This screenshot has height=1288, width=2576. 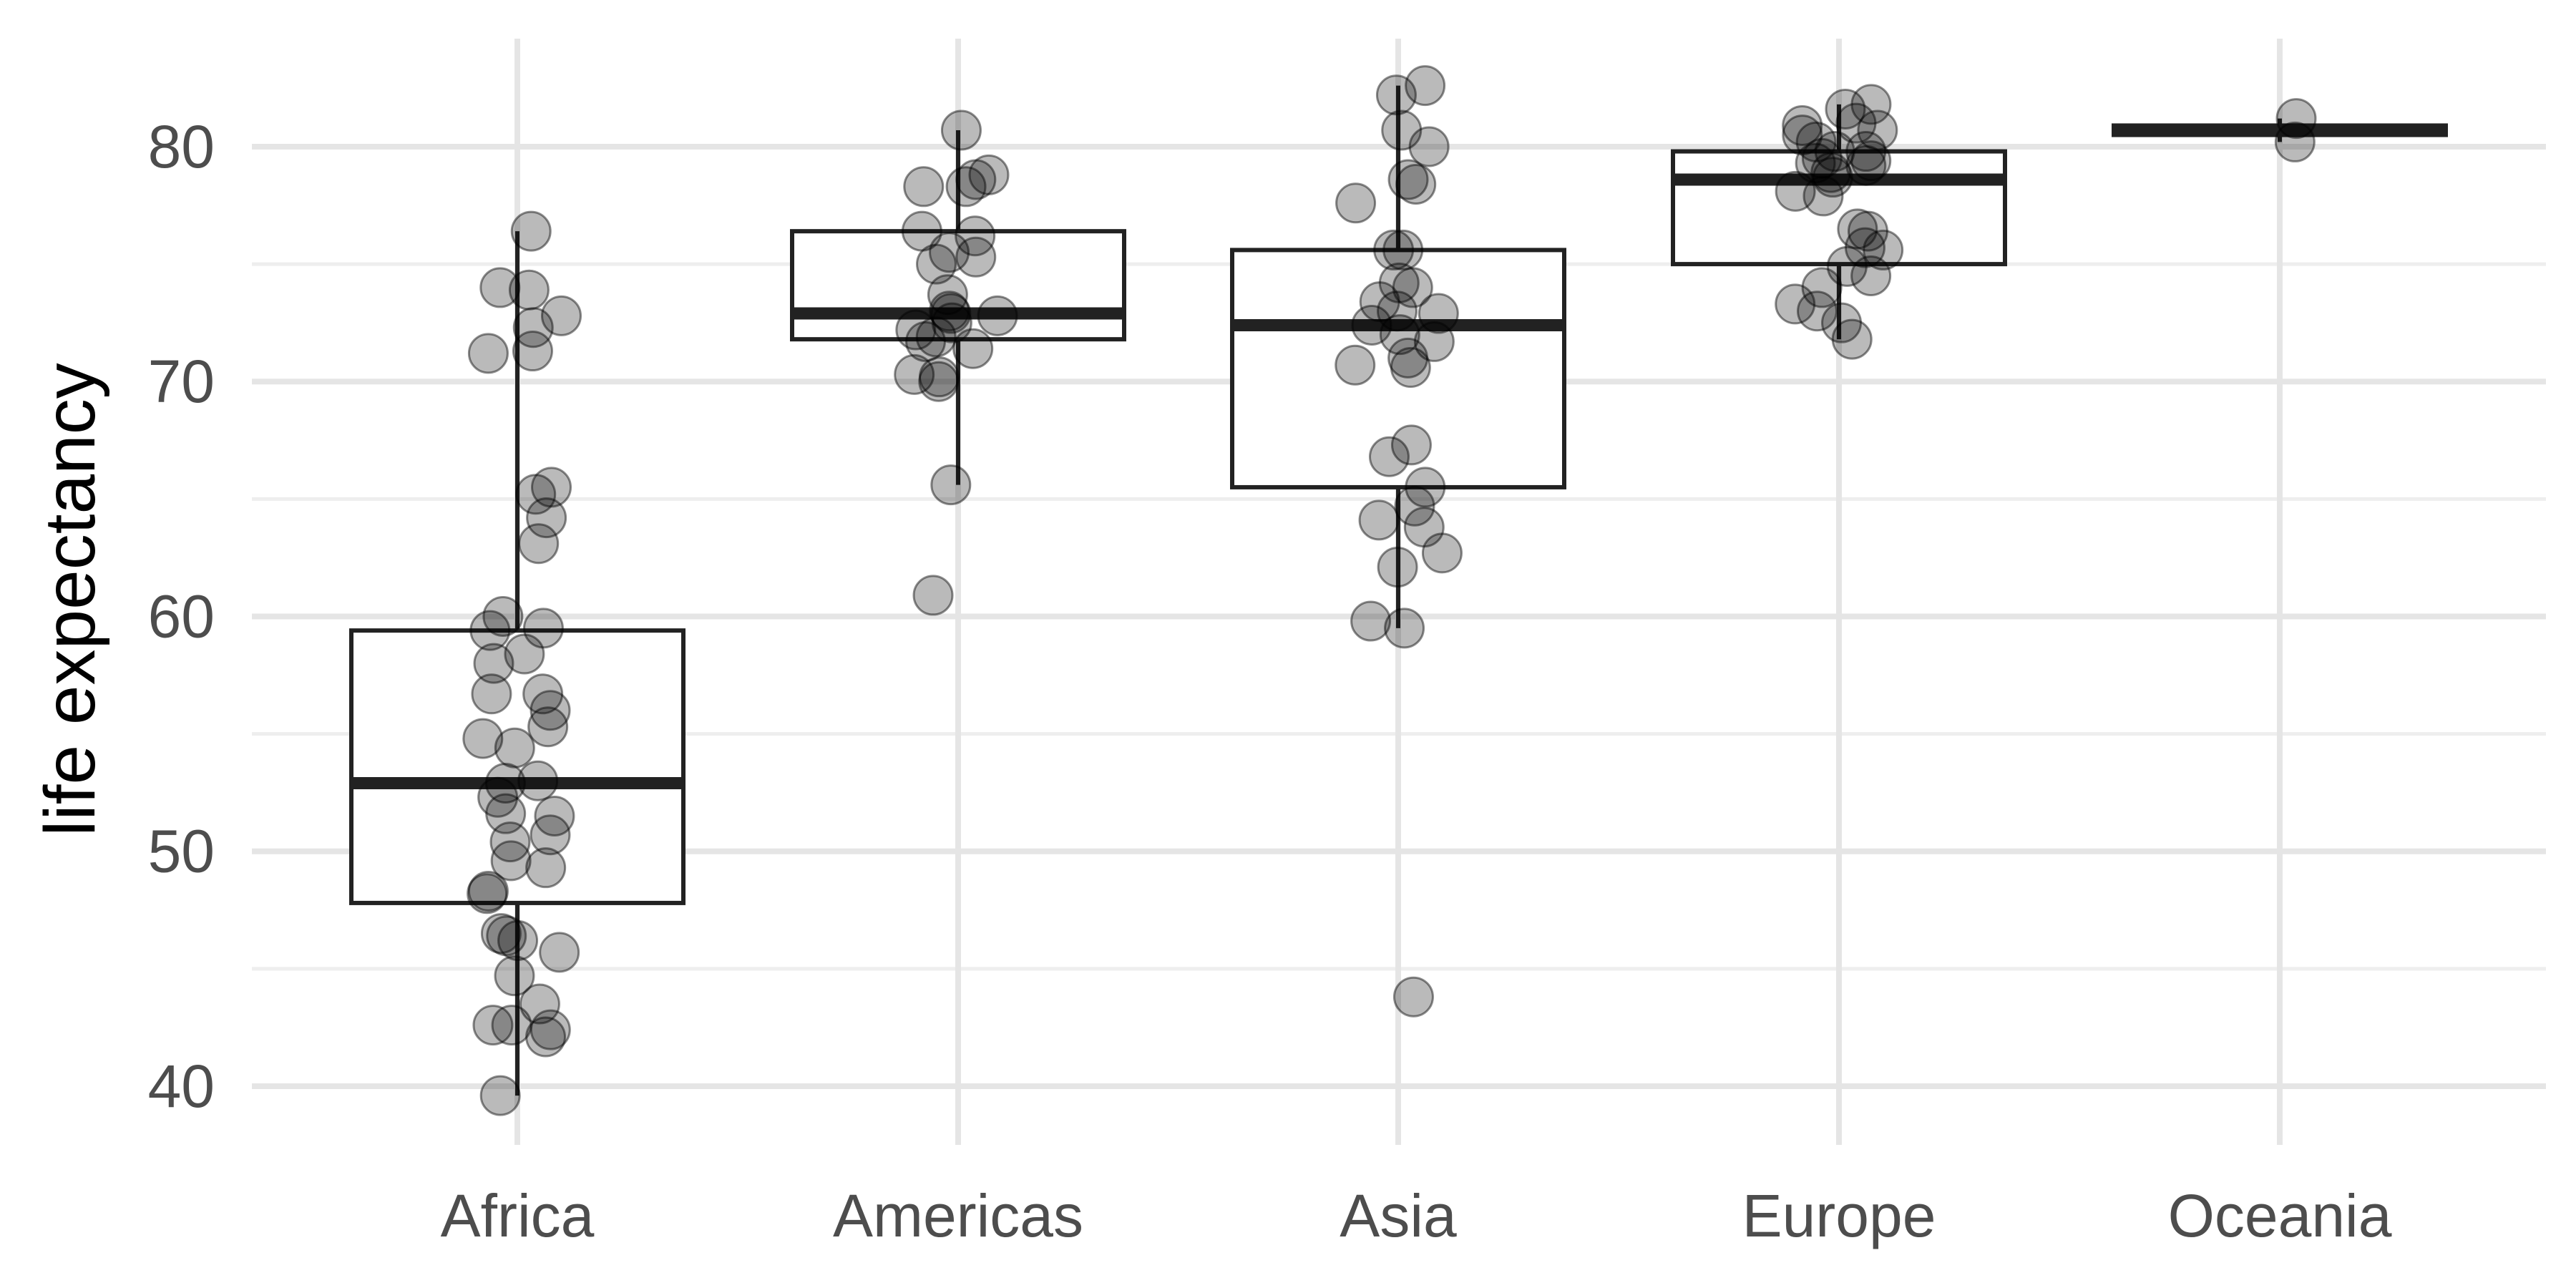 I want to click on y-tick-label: 80, so click(x=181, y=146).